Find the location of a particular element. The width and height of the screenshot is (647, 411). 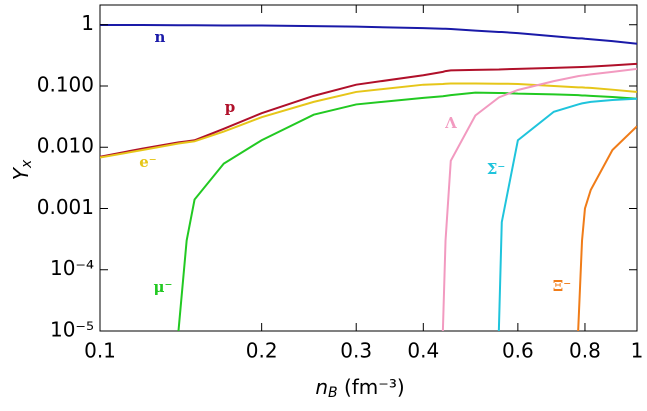

x-tick-label: 0.2 is located at coordinates (262, 351).